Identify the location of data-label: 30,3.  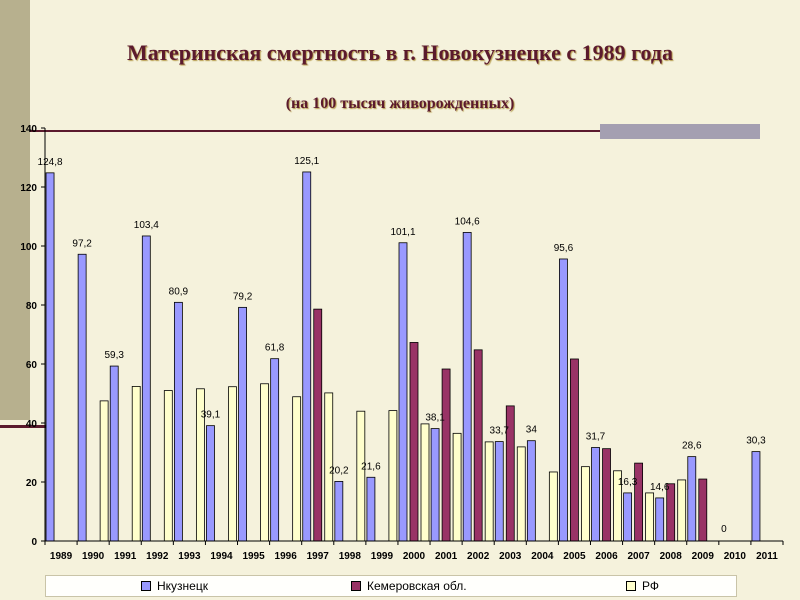
(756, 441).